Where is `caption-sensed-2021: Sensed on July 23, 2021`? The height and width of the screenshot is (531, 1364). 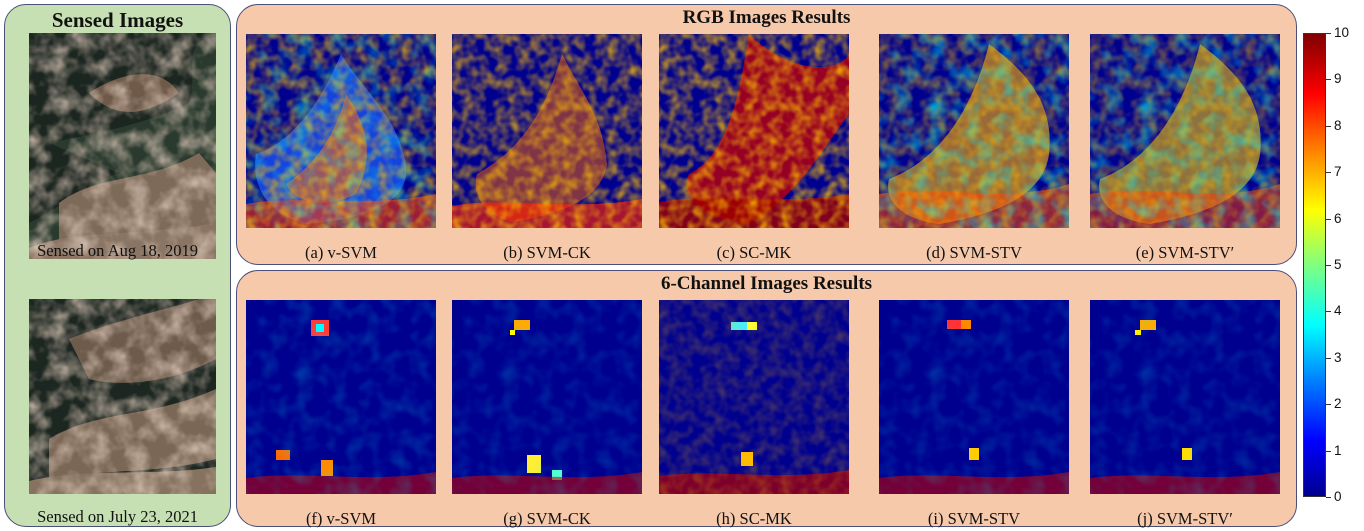 caption-sensed-2021: Sensed on July 23, 2021 is located at coordinates (117, 516).